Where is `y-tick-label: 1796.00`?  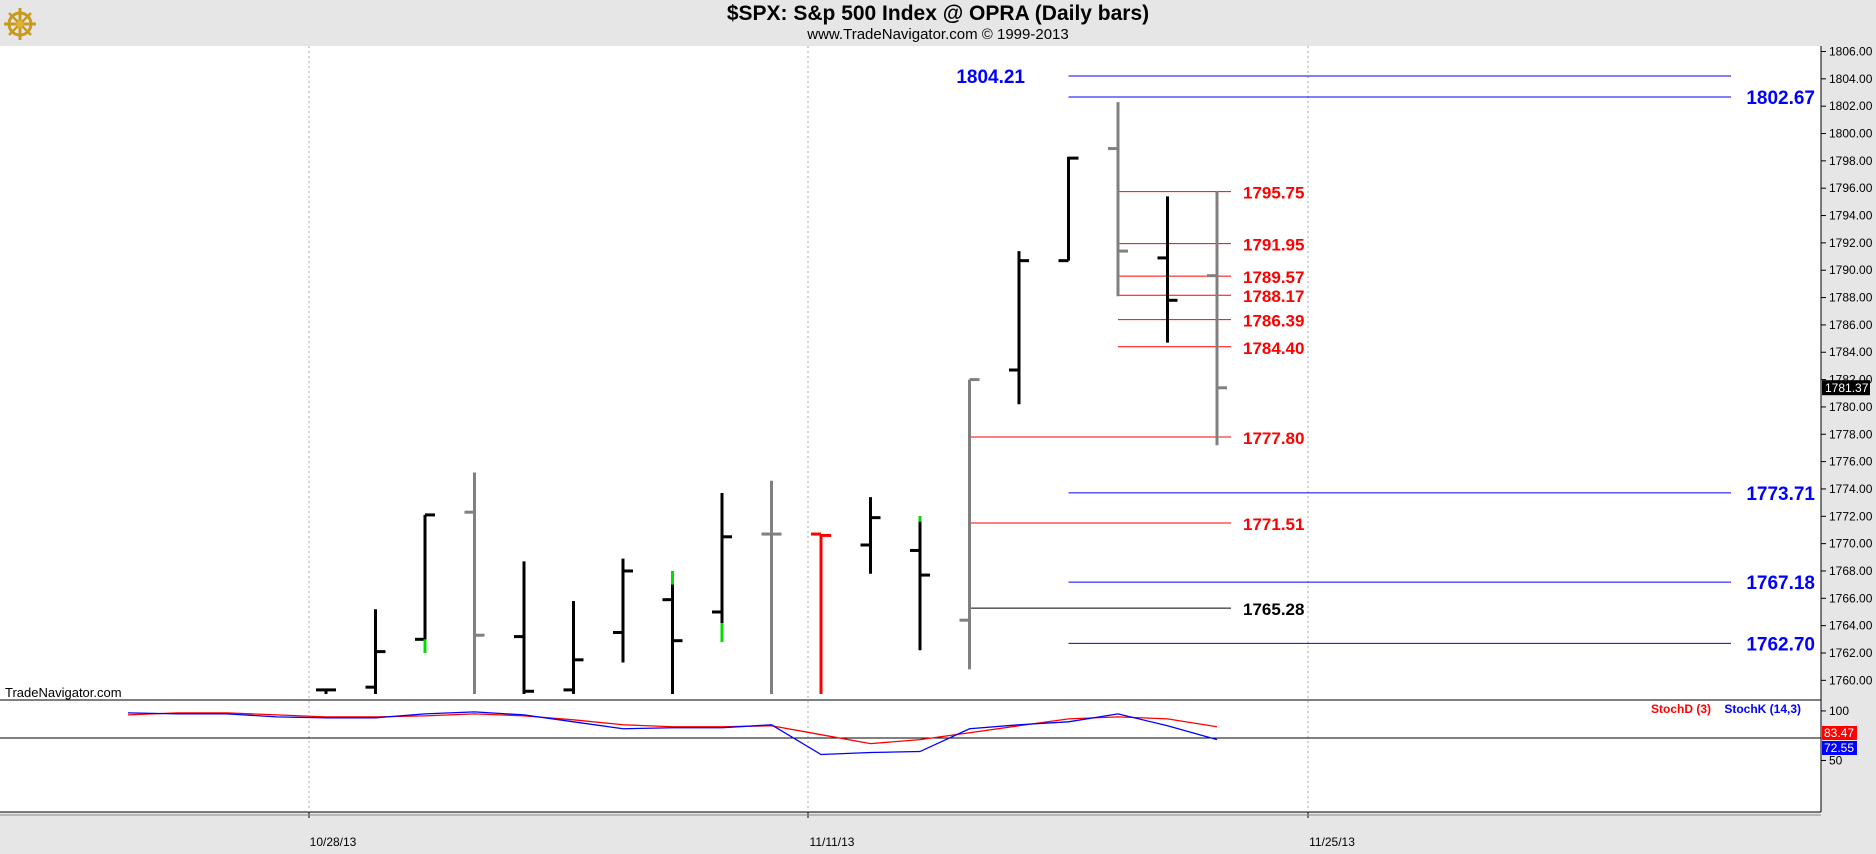
y-tick-label: 1796.00 is located at coordinates (1851, 188).